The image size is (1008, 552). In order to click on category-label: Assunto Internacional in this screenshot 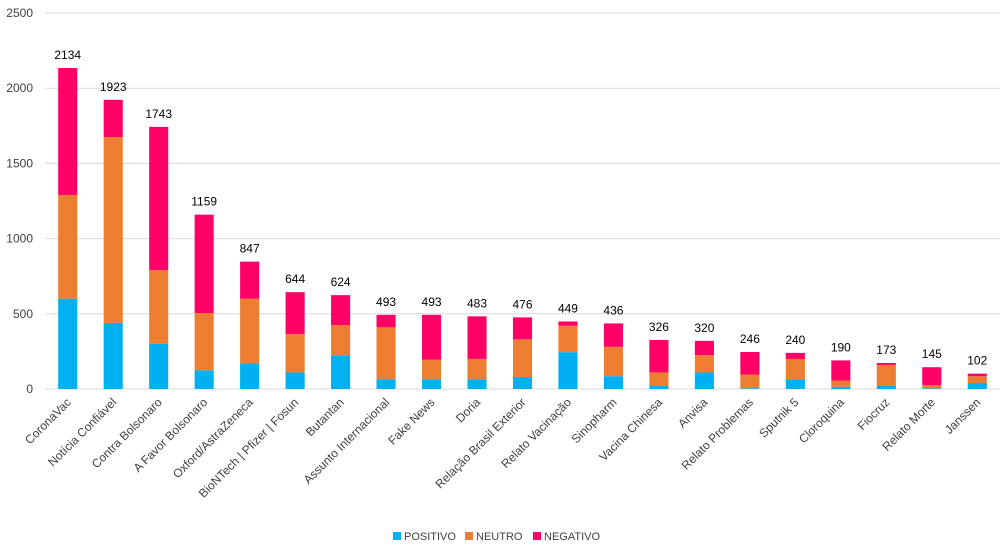, I will do `click(347, 441)`.